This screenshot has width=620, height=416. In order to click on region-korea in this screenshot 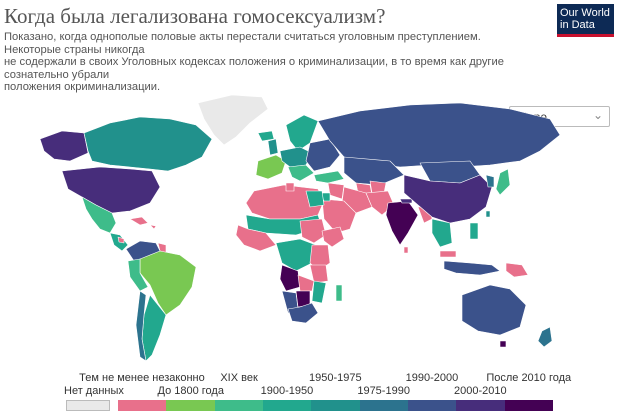, I will do `click(490, 181)`.